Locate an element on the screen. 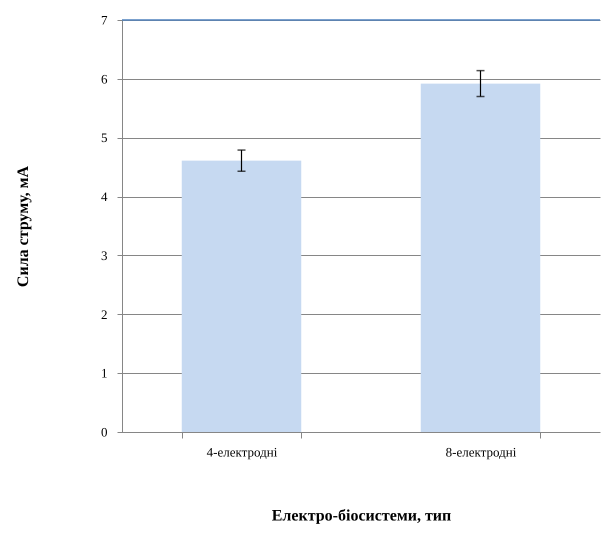 This screenshot has width=603, height=538. x-tick-label: 8-електродні is located at coordinates (481, 452).